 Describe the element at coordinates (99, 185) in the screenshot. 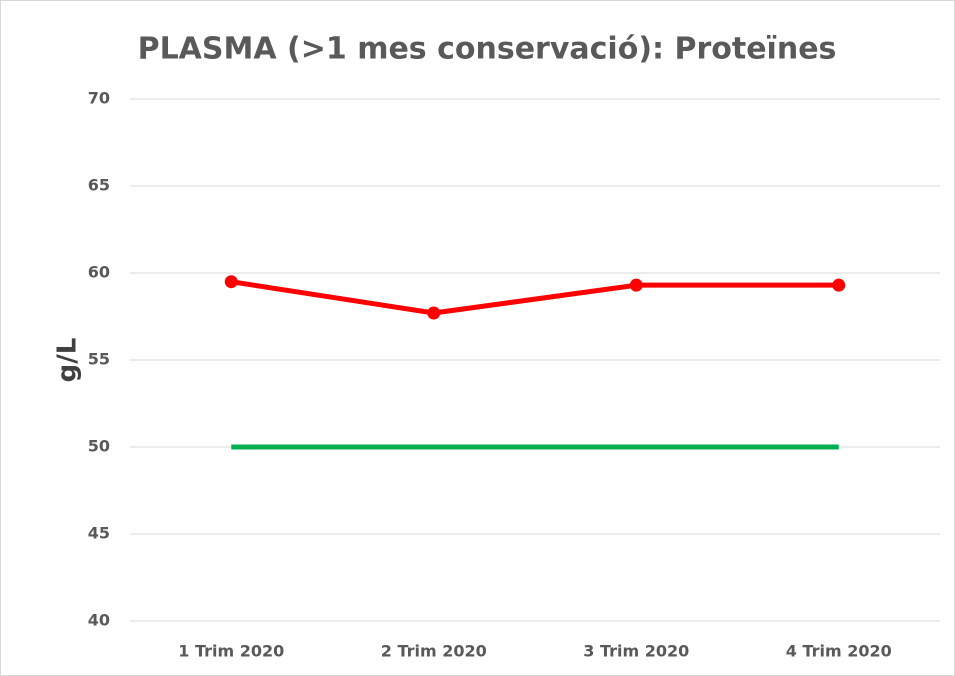

I see `y-tick-label: 65` at that location.